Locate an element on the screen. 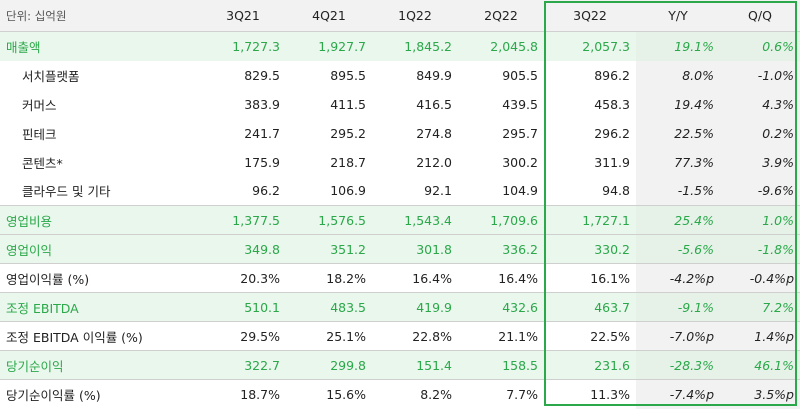  value-cell: 175.9 is located at coordinates (262, 162).